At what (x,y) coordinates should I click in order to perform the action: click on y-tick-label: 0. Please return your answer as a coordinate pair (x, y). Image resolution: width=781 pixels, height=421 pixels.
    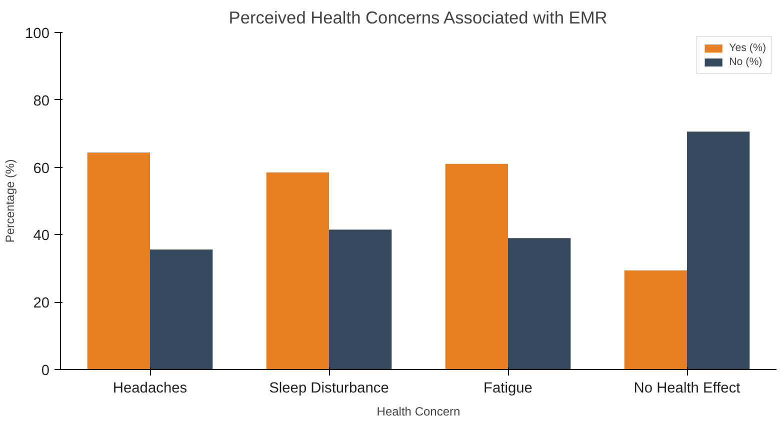
    Looking at the image, I should click on (45, 371).